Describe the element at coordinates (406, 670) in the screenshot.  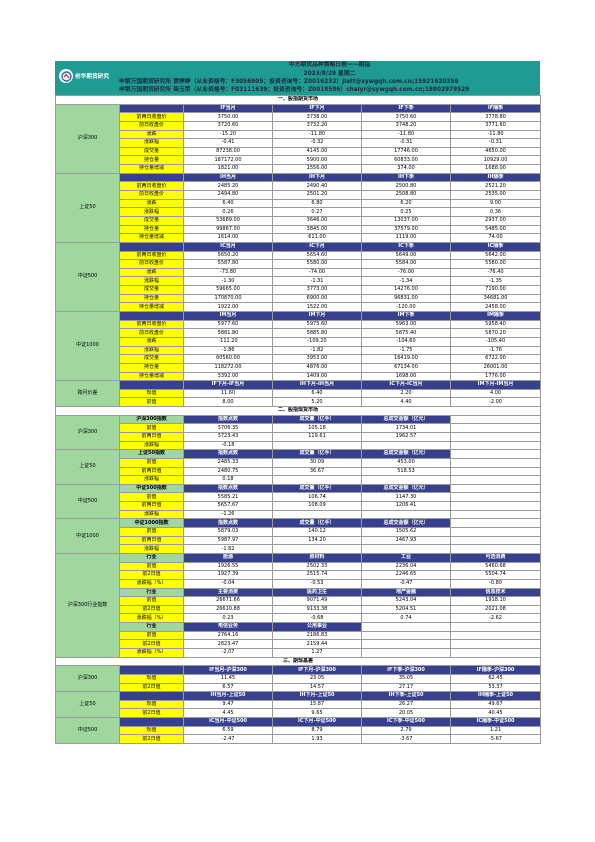
I see `column-header: IF下季-沪深300` at that location.